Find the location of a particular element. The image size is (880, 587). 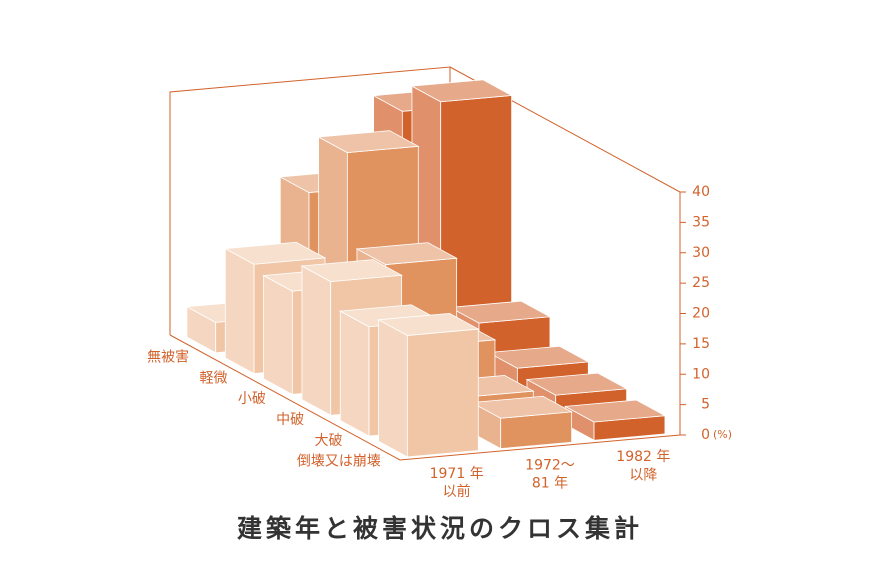

chart-title: 建築年と被害状況のクロス集計 is located at coordinates (440, 528).